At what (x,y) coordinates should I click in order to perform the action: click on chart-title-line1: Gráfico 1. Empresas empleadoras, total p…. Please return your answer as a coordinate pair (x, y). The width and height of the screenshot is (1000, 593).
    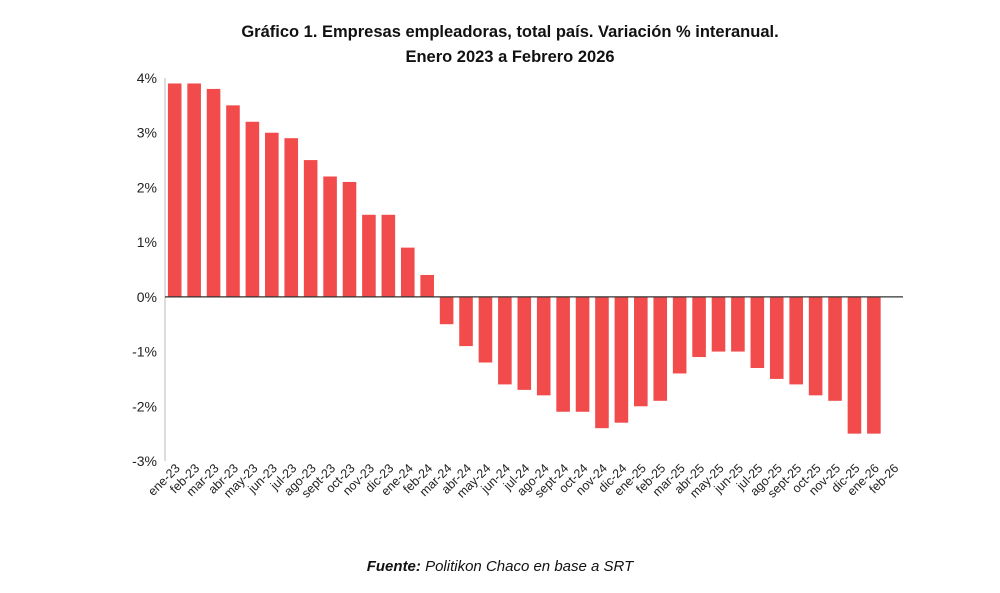
    Looking at the image, I should click on (510, 32).